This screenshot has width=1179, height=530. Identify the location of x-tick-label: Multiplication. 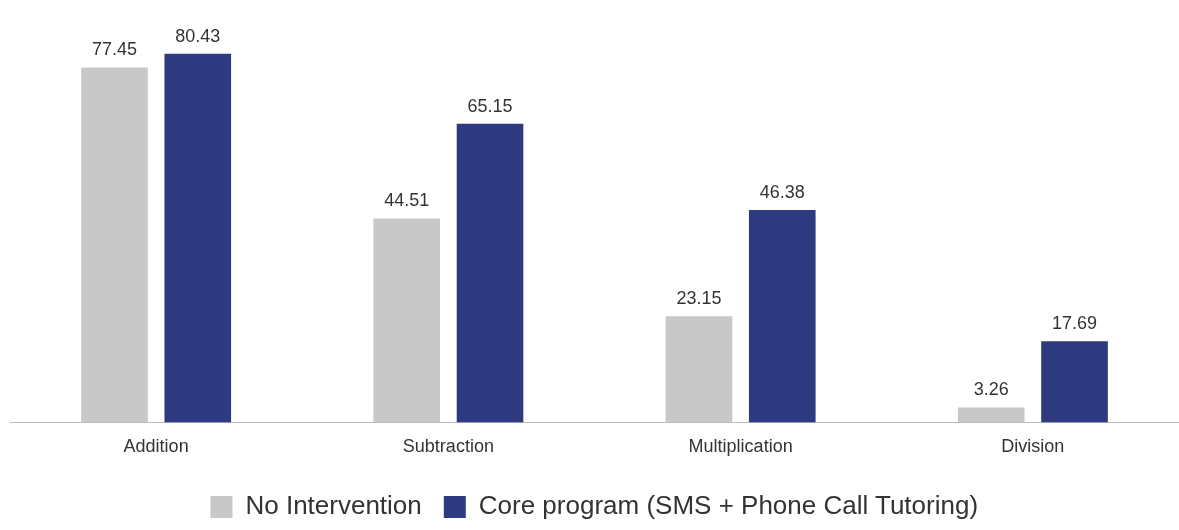
(740, 446).